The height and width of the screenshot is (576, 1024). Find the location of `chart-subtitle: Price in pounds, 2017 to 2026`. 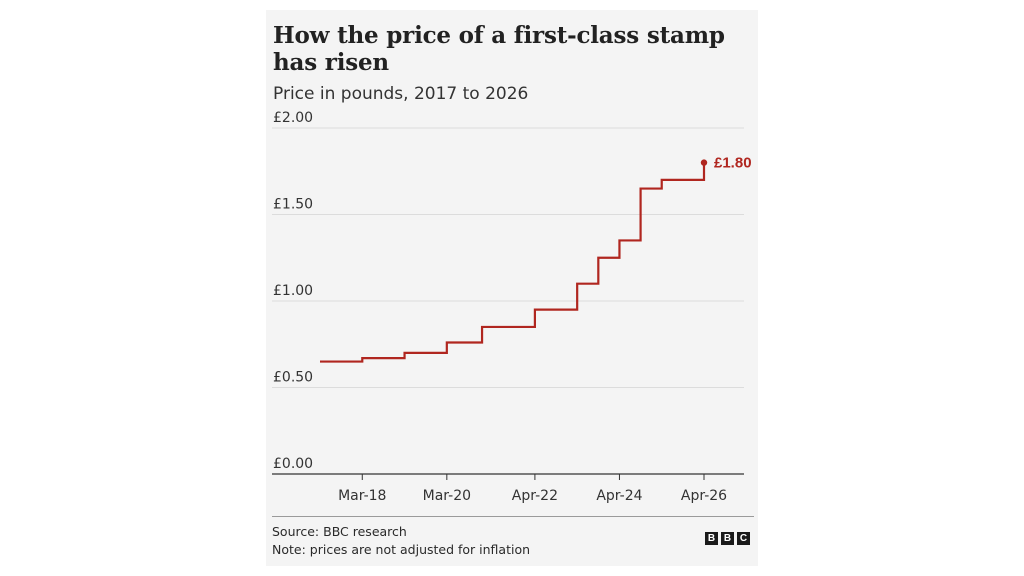

chart-subtitle: Price in pounds, 2017 to 2026 is located at coordinates (401, 94).